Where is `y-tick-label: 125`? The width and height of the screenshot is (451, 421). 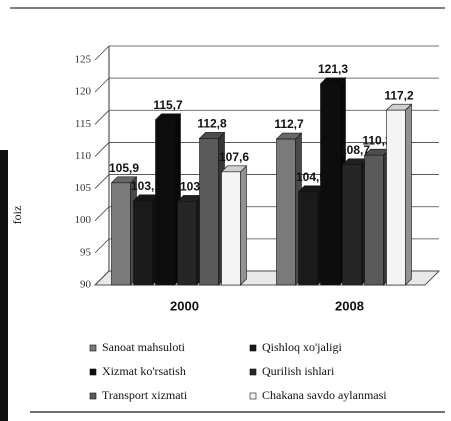 y-tick-label: 125 is located at coordinates (83, 60).